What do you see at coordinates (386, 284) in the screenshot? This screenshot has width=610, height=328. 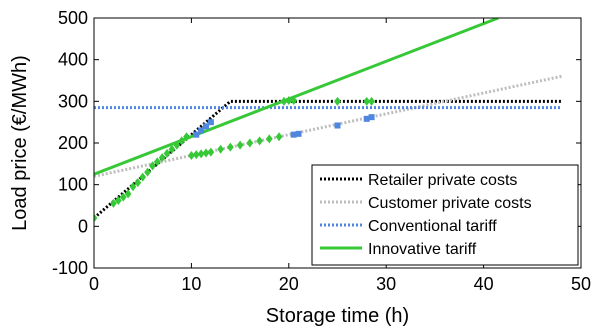 I see `x-tick-label: 30` at bounding box center [386, 284].